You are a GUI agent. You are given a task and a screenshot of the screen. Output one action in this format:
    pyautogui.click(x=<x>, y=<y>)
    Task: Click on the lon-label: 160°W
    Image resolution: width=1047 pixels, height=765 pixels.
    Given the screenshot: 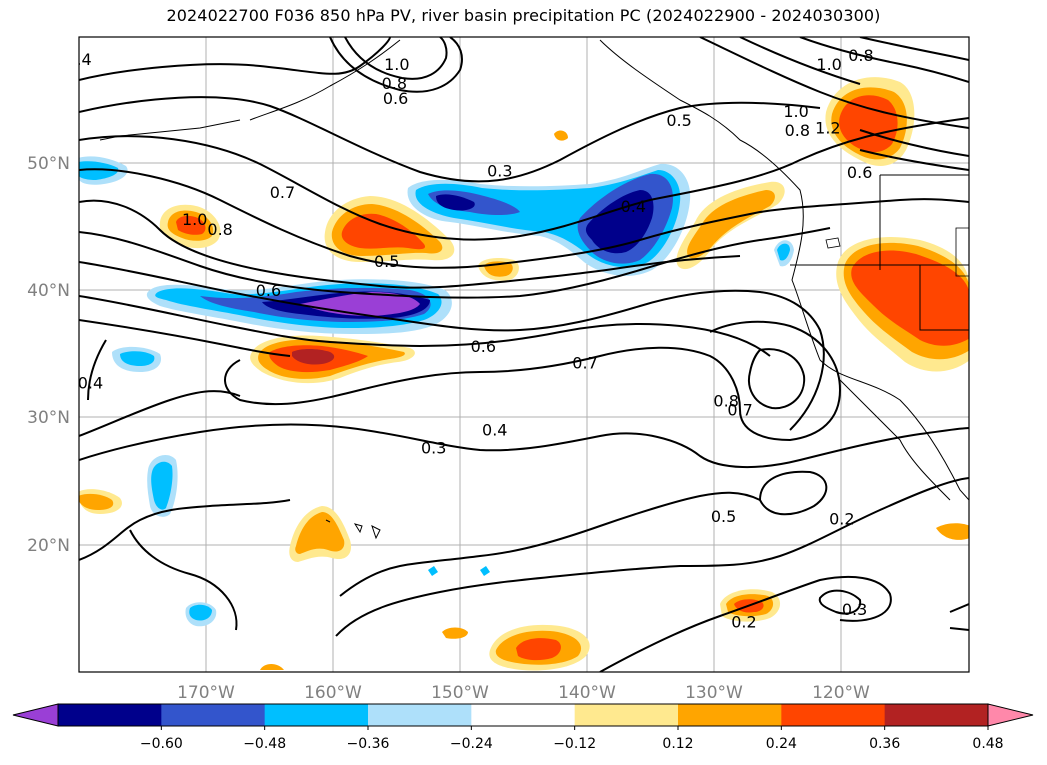 What is the action you would take?
    pyautogui.click(x=333, y=693)
    